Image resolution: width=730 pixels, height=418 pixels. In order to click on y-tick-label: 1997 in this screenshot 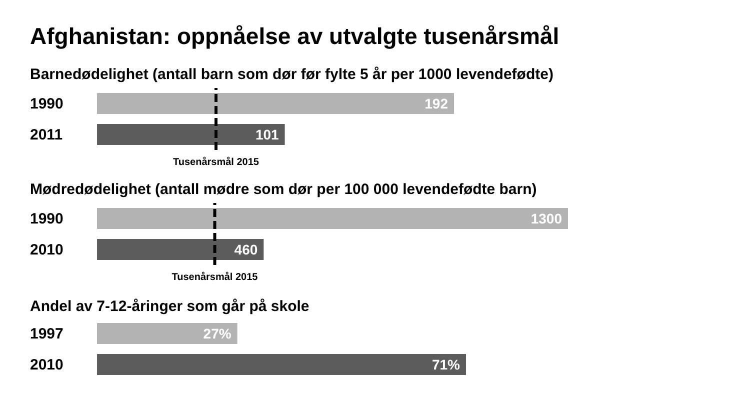, I will do `click(47, 334)`.